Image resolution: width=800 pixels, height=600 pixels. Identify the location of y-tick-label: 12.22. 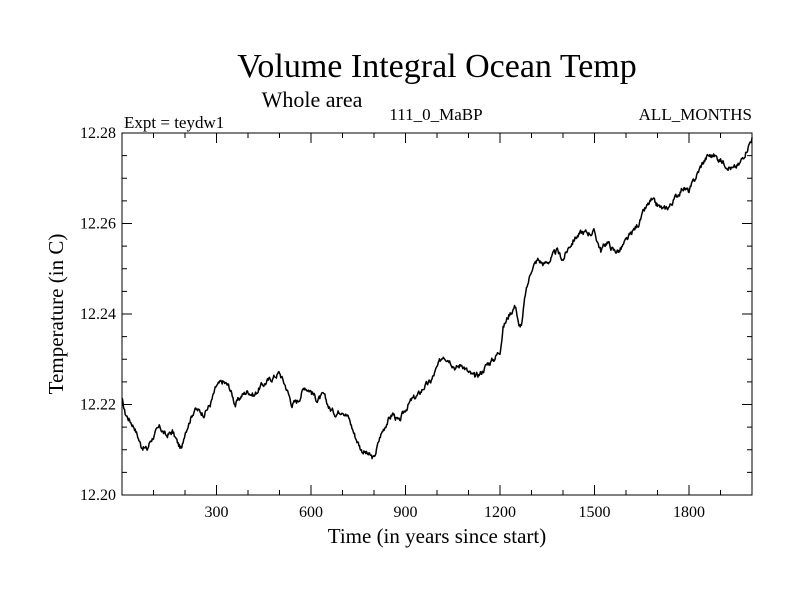
(98, 405).